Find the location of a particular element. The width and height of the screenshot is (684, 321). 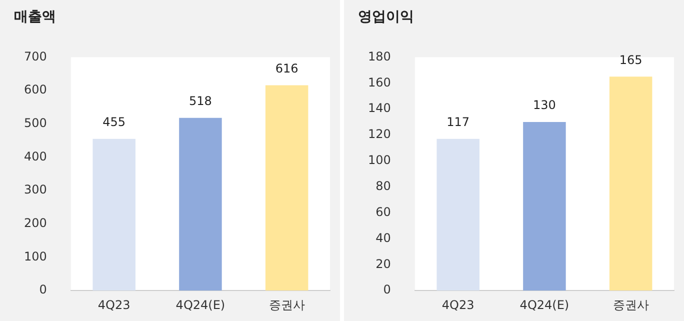

y-tick-label: 60 is located at coordinates (383, 211).